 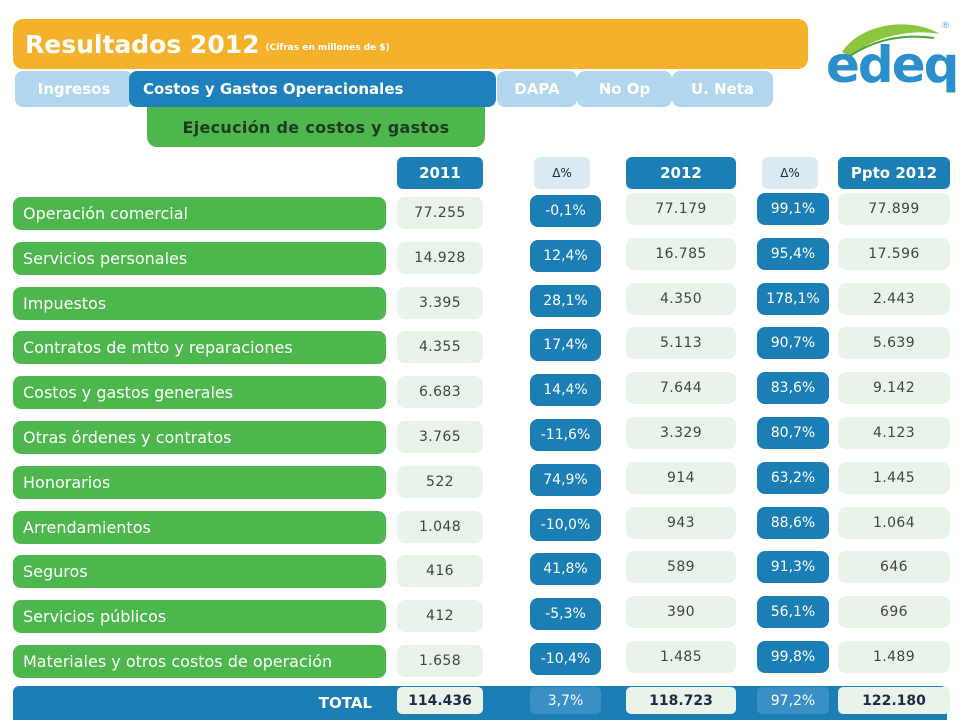 What do you see at coordinates (681, 567) in the screenshot?
I see `value-2012: 589` at bounding box center [681, 567].